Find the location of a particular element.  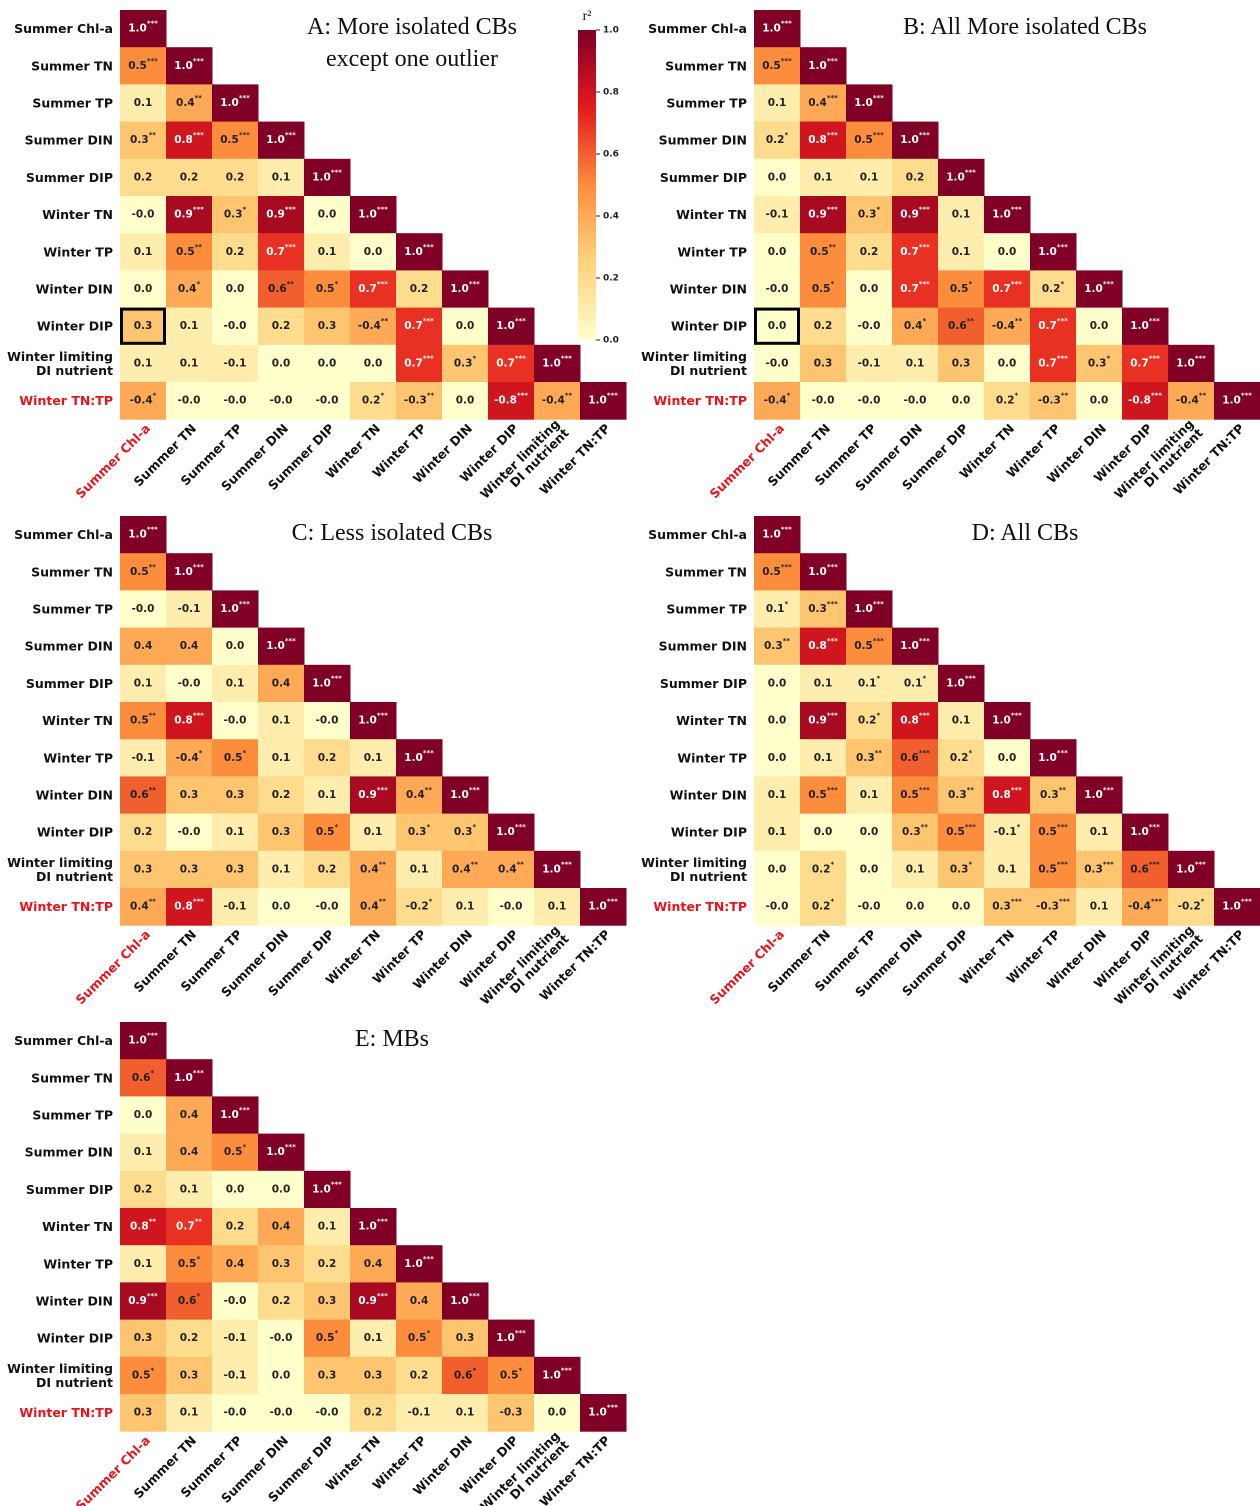

cell-value: -0.2 is located at coordinates (417, 907).